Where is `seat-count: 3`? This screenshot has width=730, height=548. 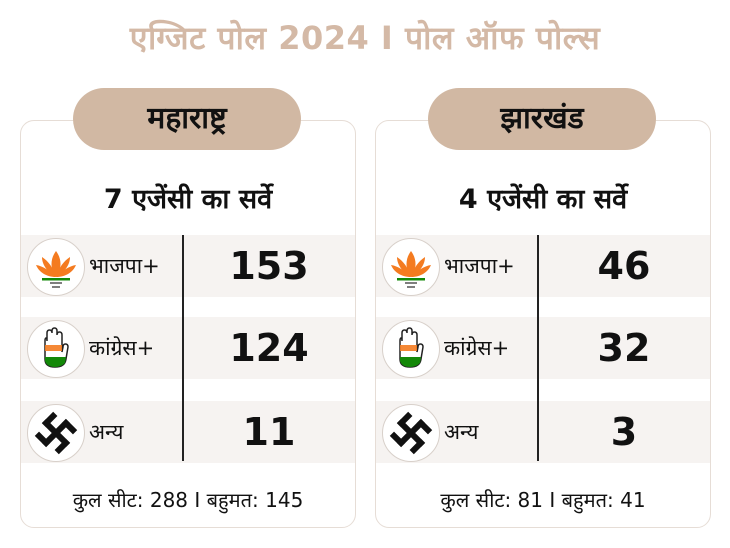 seat-count: 3 is located at coordinates (624, 432).